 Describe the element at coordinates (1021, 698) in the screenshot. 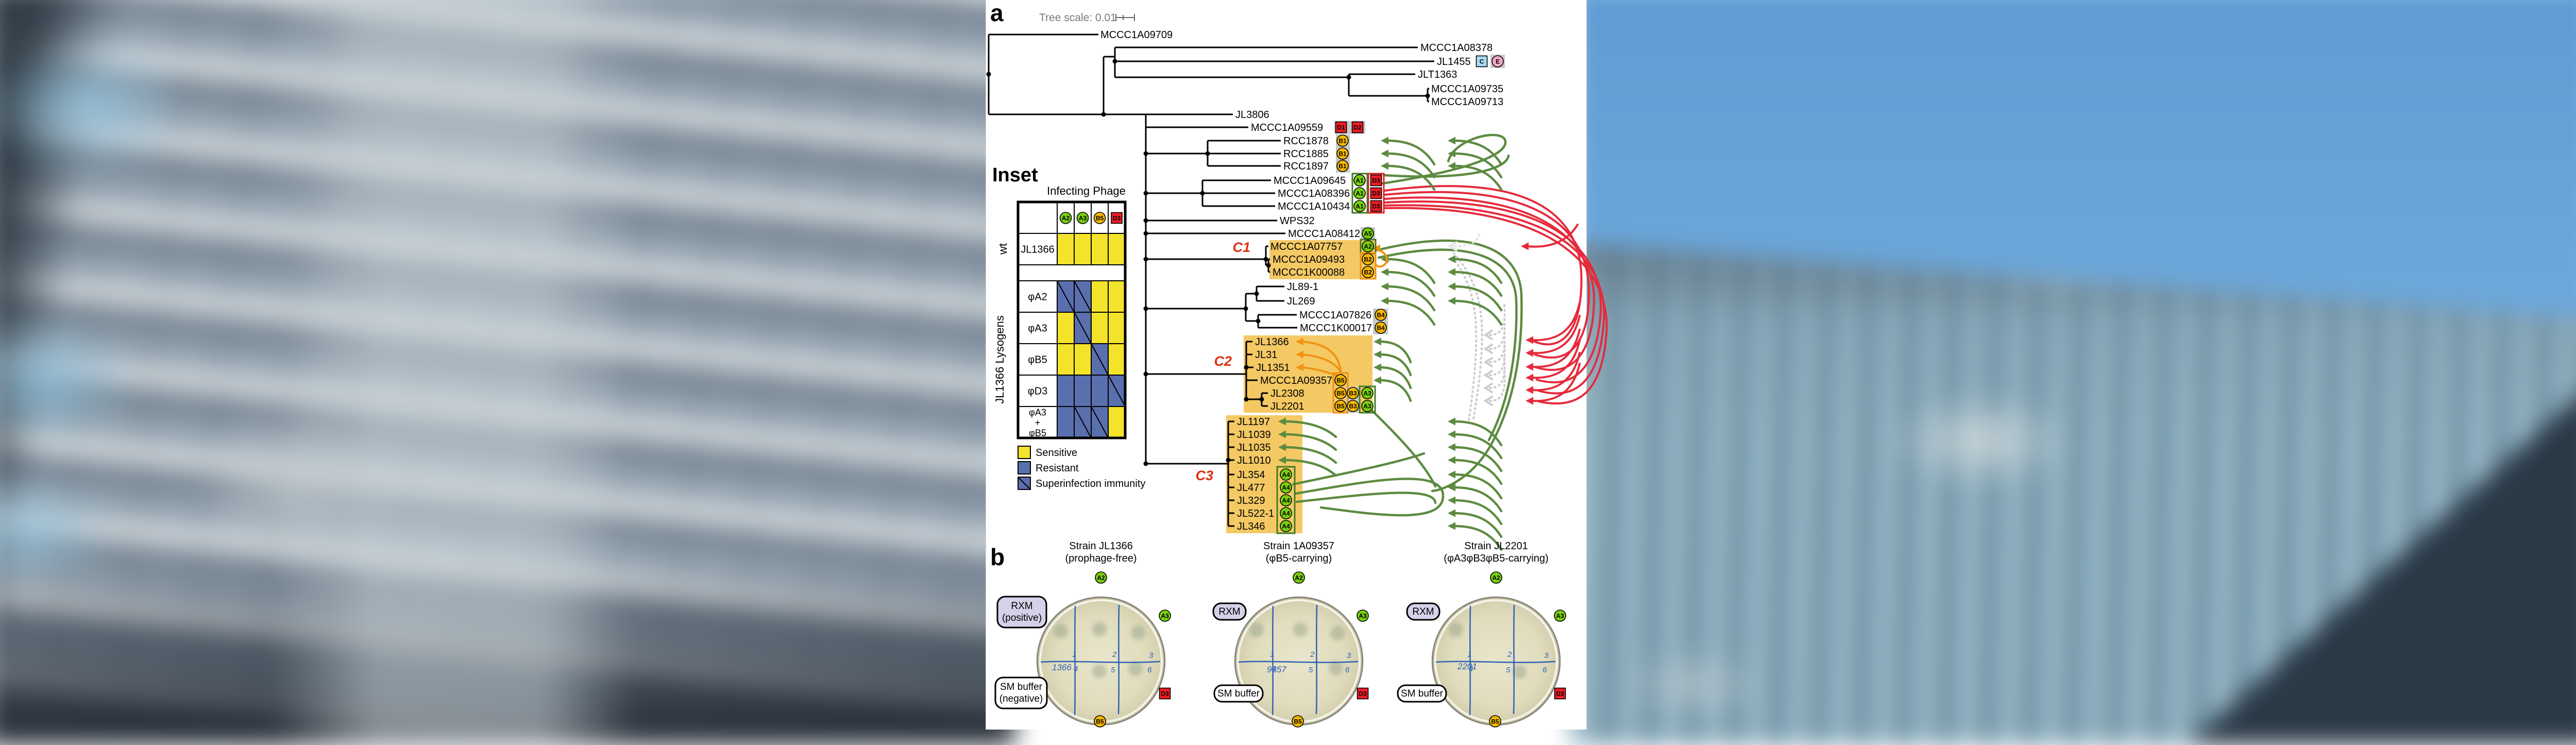

I see `sm-buffer-label: (negative)` at that location.